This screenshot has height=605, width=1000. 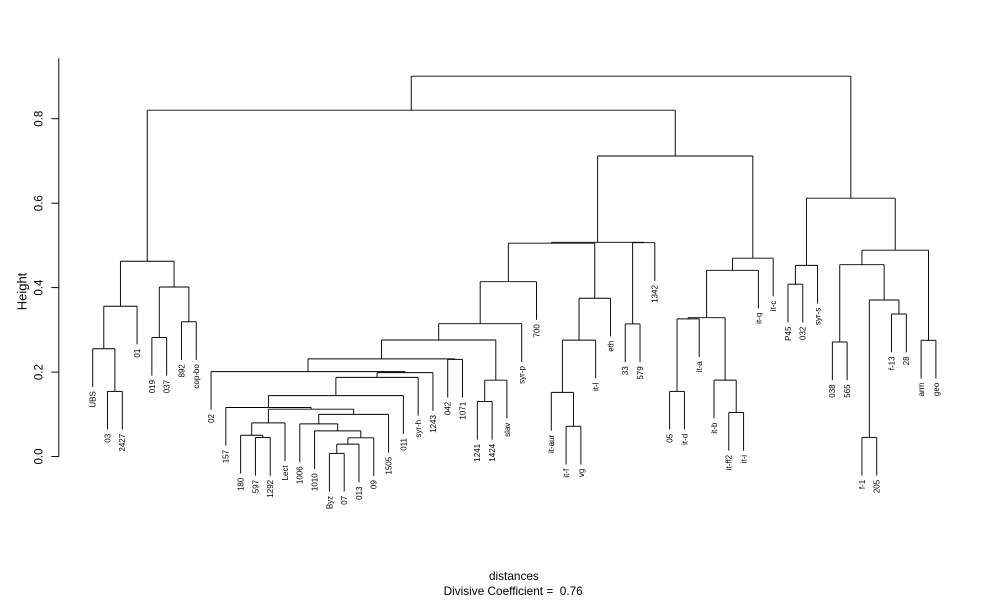 I want to click on svg-text: it-q, so click(x=758, y=318).